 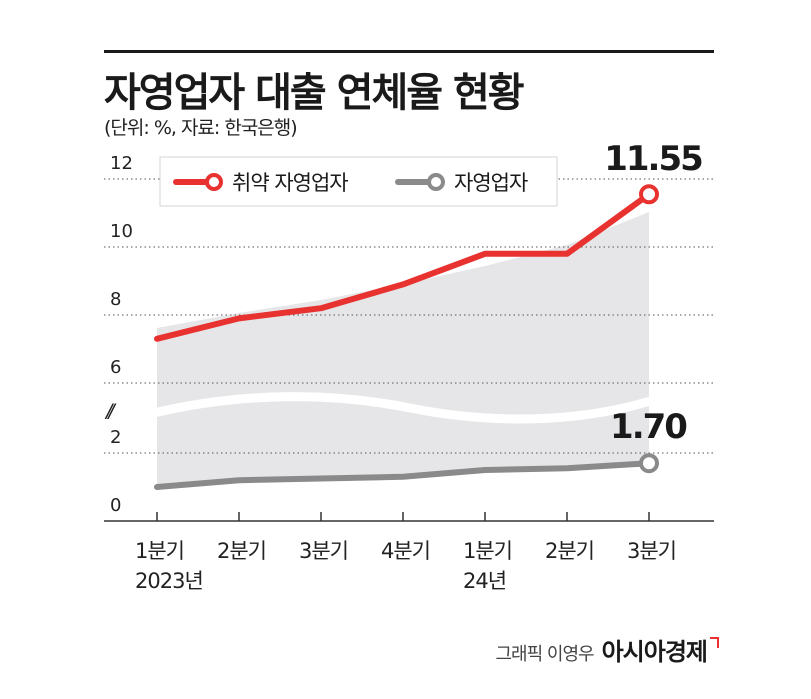 What do you see at coordinates (121, 231) in the screenshot?
I see `y-tick-label-10: 10` at bounding box center [121, 231].